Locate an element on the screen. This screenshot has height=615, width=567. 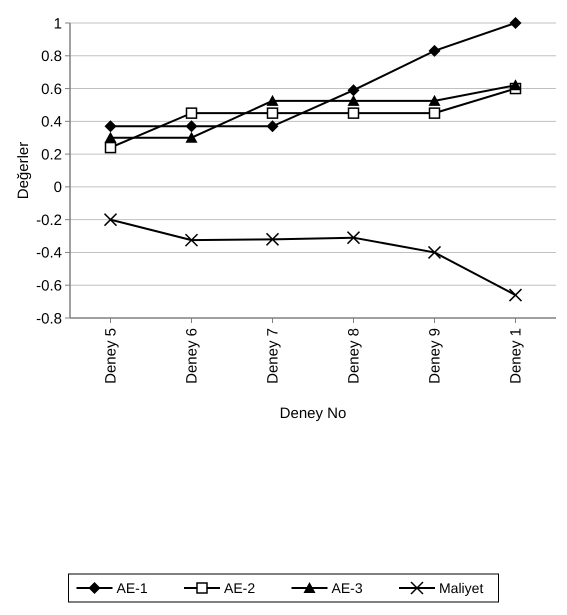
x-tick-label: Deney 5 is located at coordinates (111, 356).